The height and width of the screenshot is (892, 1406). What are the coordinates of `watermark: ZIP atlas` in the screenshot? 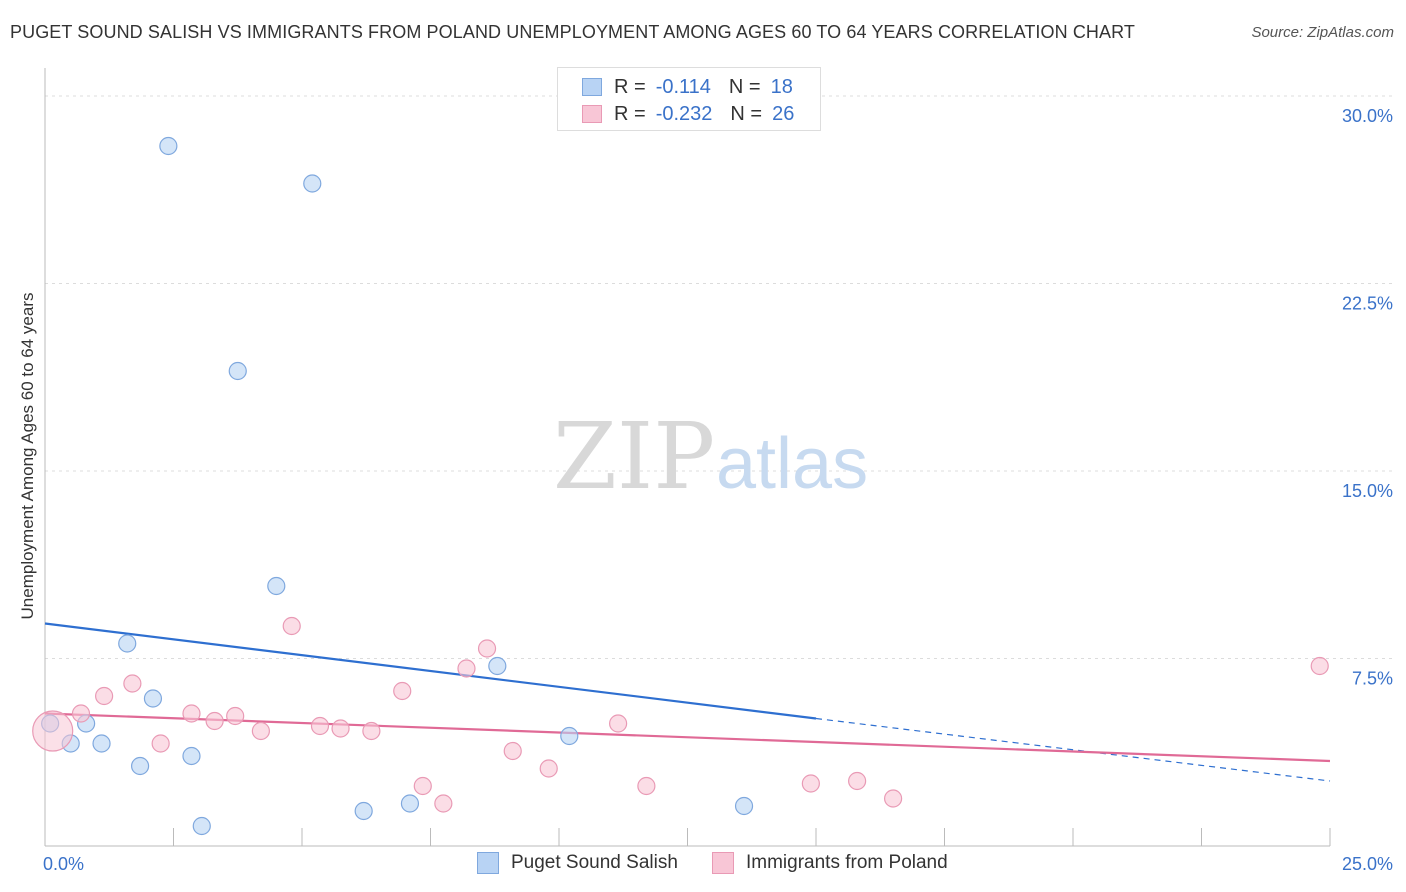 It's located at (710, 456).